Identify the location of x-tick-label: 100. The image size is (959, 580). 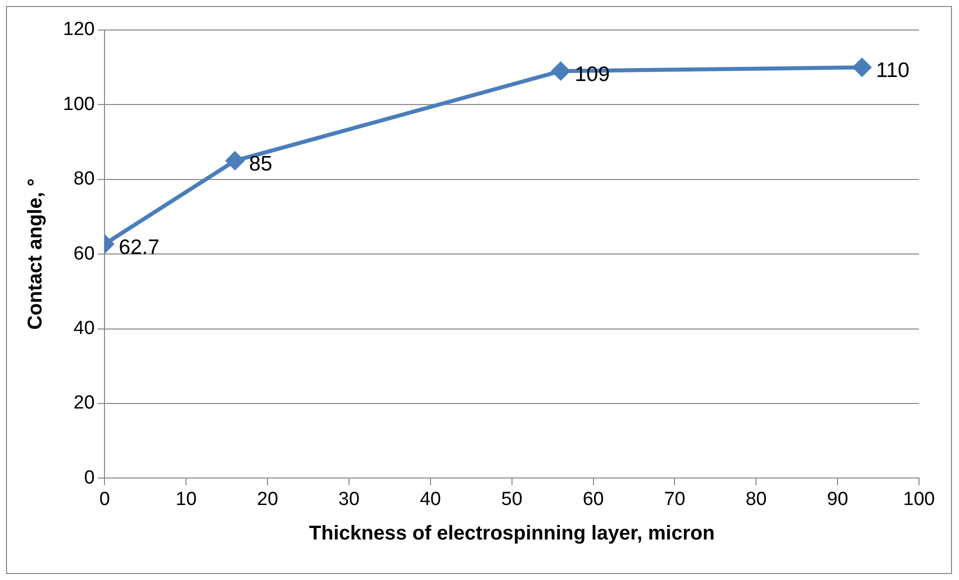
(919, 499).